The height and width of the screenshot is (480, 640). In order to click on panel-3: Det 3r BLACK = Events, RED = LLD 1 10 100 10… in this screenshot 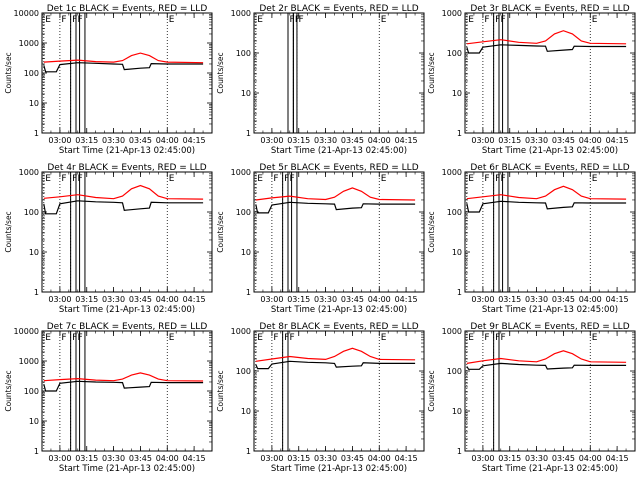, I will do `click(531, 80)`.